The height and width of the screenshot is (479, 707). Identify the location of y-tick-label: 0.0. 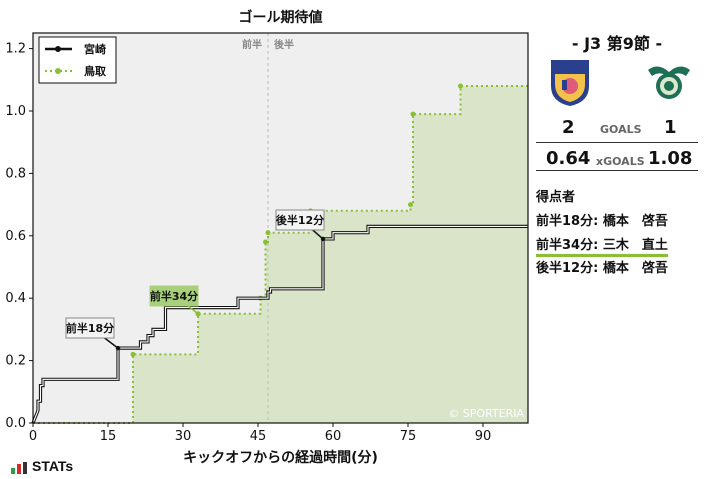
(15, 423).